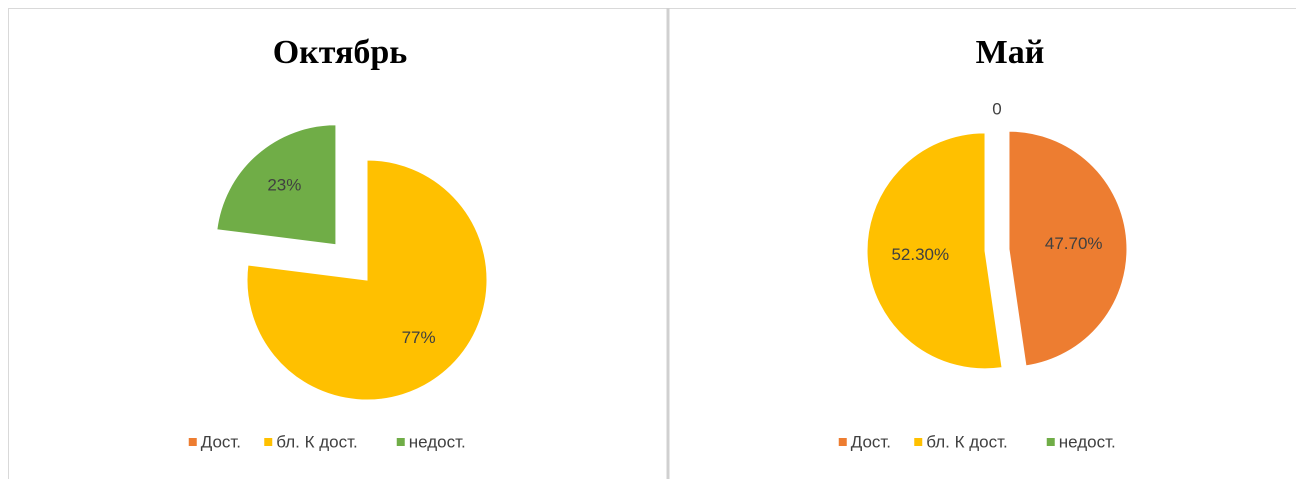 This screenshot has height=479, width=1296. Describe the element at coordinates (920, 254) in the screenshot. I see `data-label: 52.30%` at that location.